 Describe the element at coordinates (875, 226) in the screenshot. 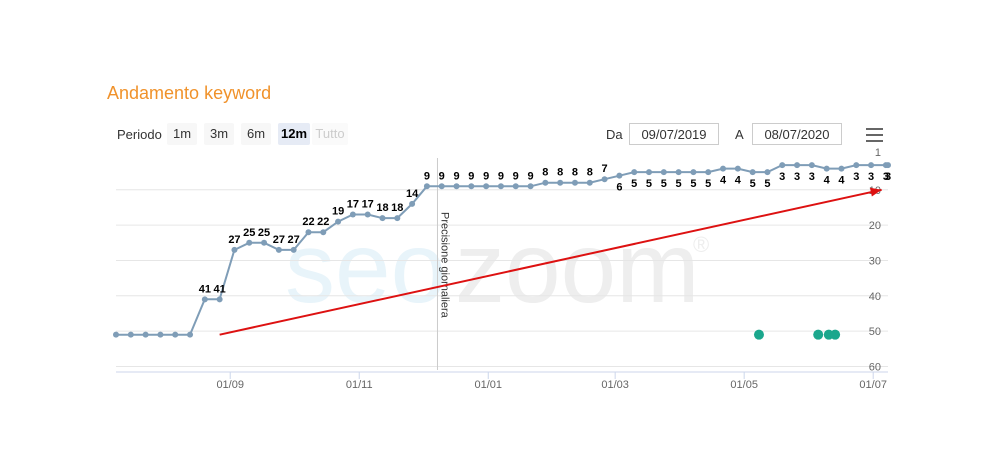

I see `y-tick-label: 20` at that location.